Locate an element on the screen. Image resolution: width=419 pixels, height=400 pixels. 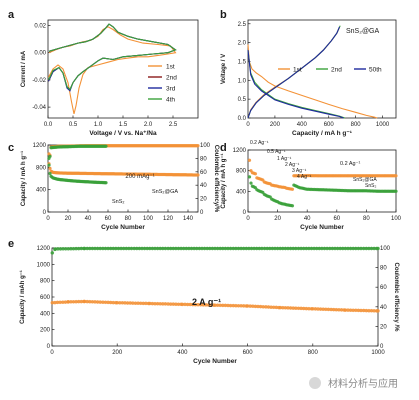
panel-letter-b: b is located at coordinates (223, 15).